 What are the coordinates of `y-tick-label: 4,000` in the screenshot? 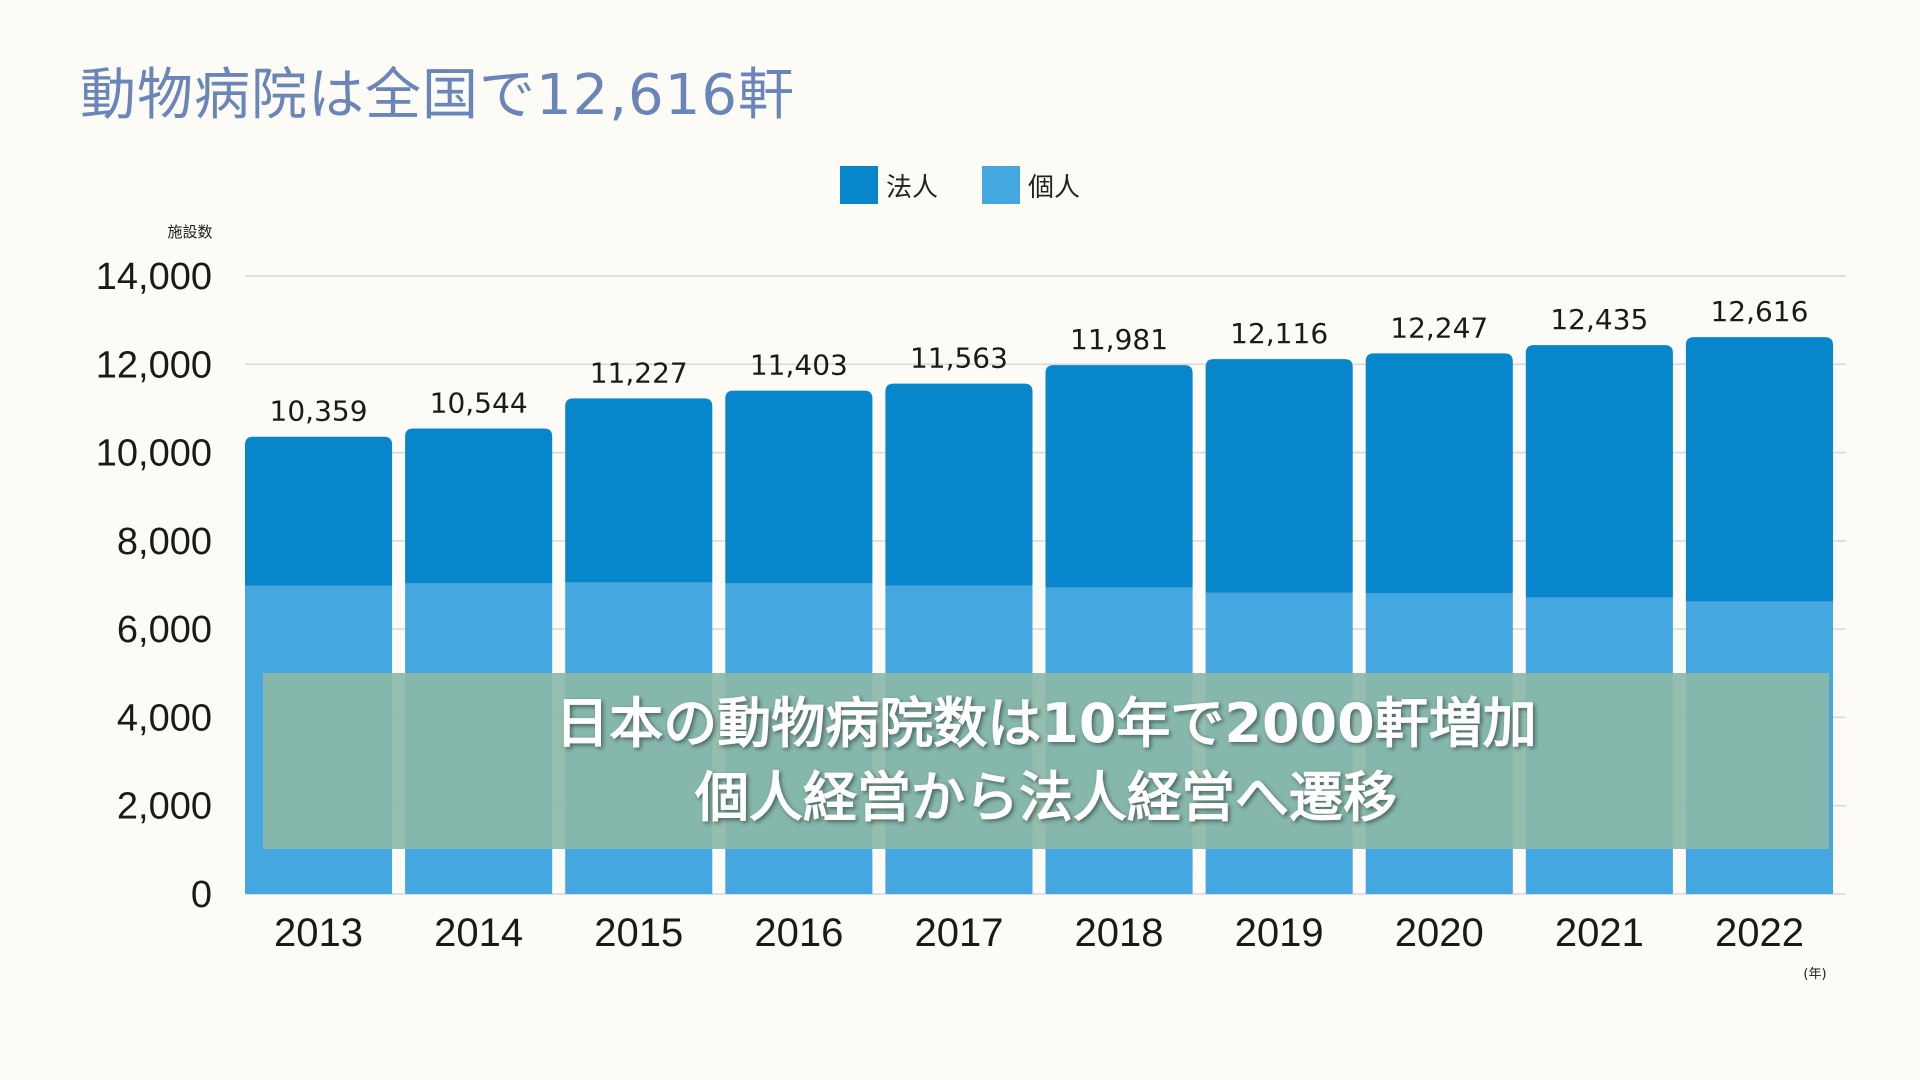 It's located at (164, 718).